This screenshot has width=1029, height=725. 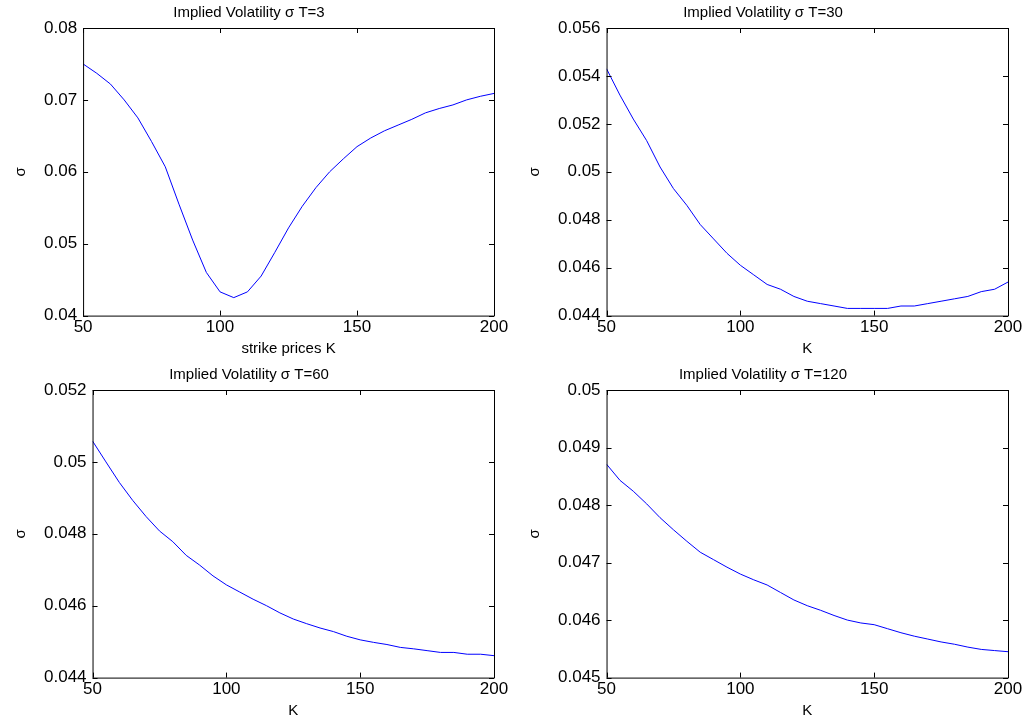 What do you see at coordinates (288, 348) in the screenshot?
I see `x-axis-title: strike prices K` at bounding box center [288, 348].